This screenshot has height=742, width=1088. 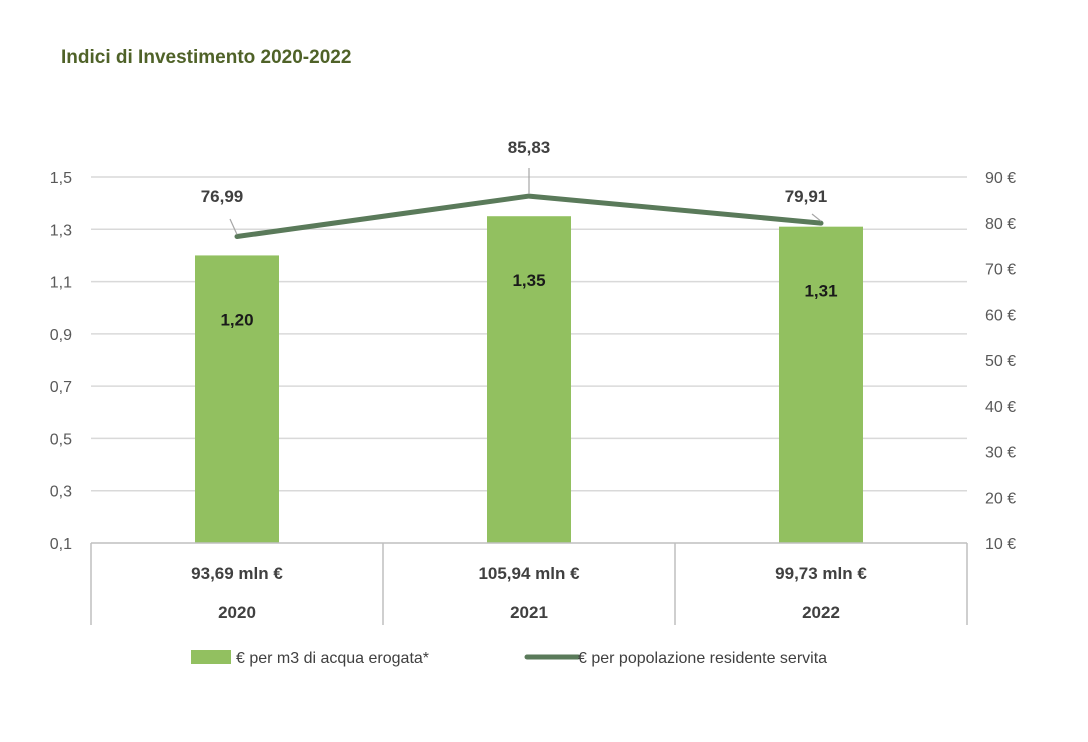 I want to click on bar-data-label: 1,35, so click(x=528, y=280).